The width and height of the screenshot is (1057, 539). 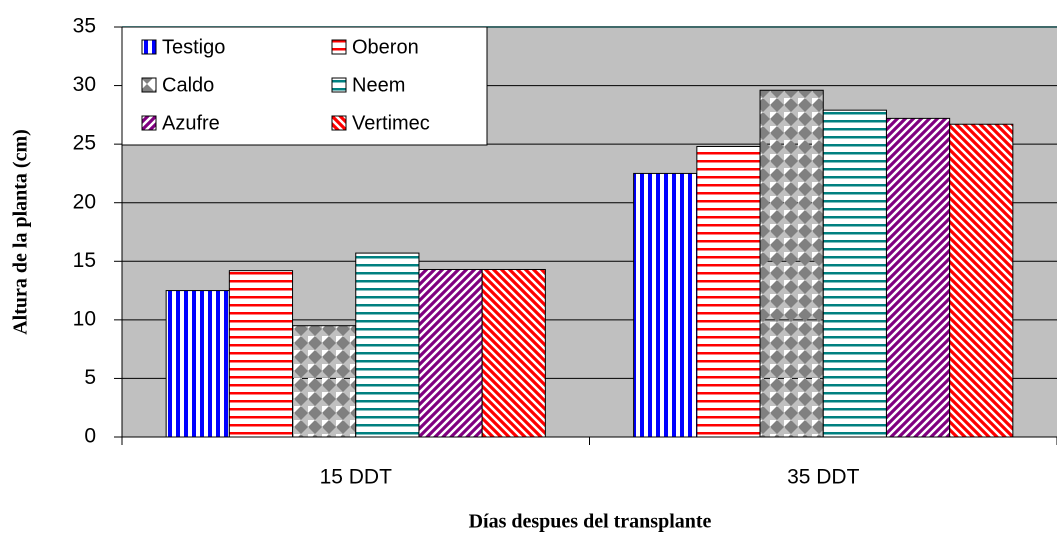 I want to click on y-tick-label: 0, so click(x=90, y=436).